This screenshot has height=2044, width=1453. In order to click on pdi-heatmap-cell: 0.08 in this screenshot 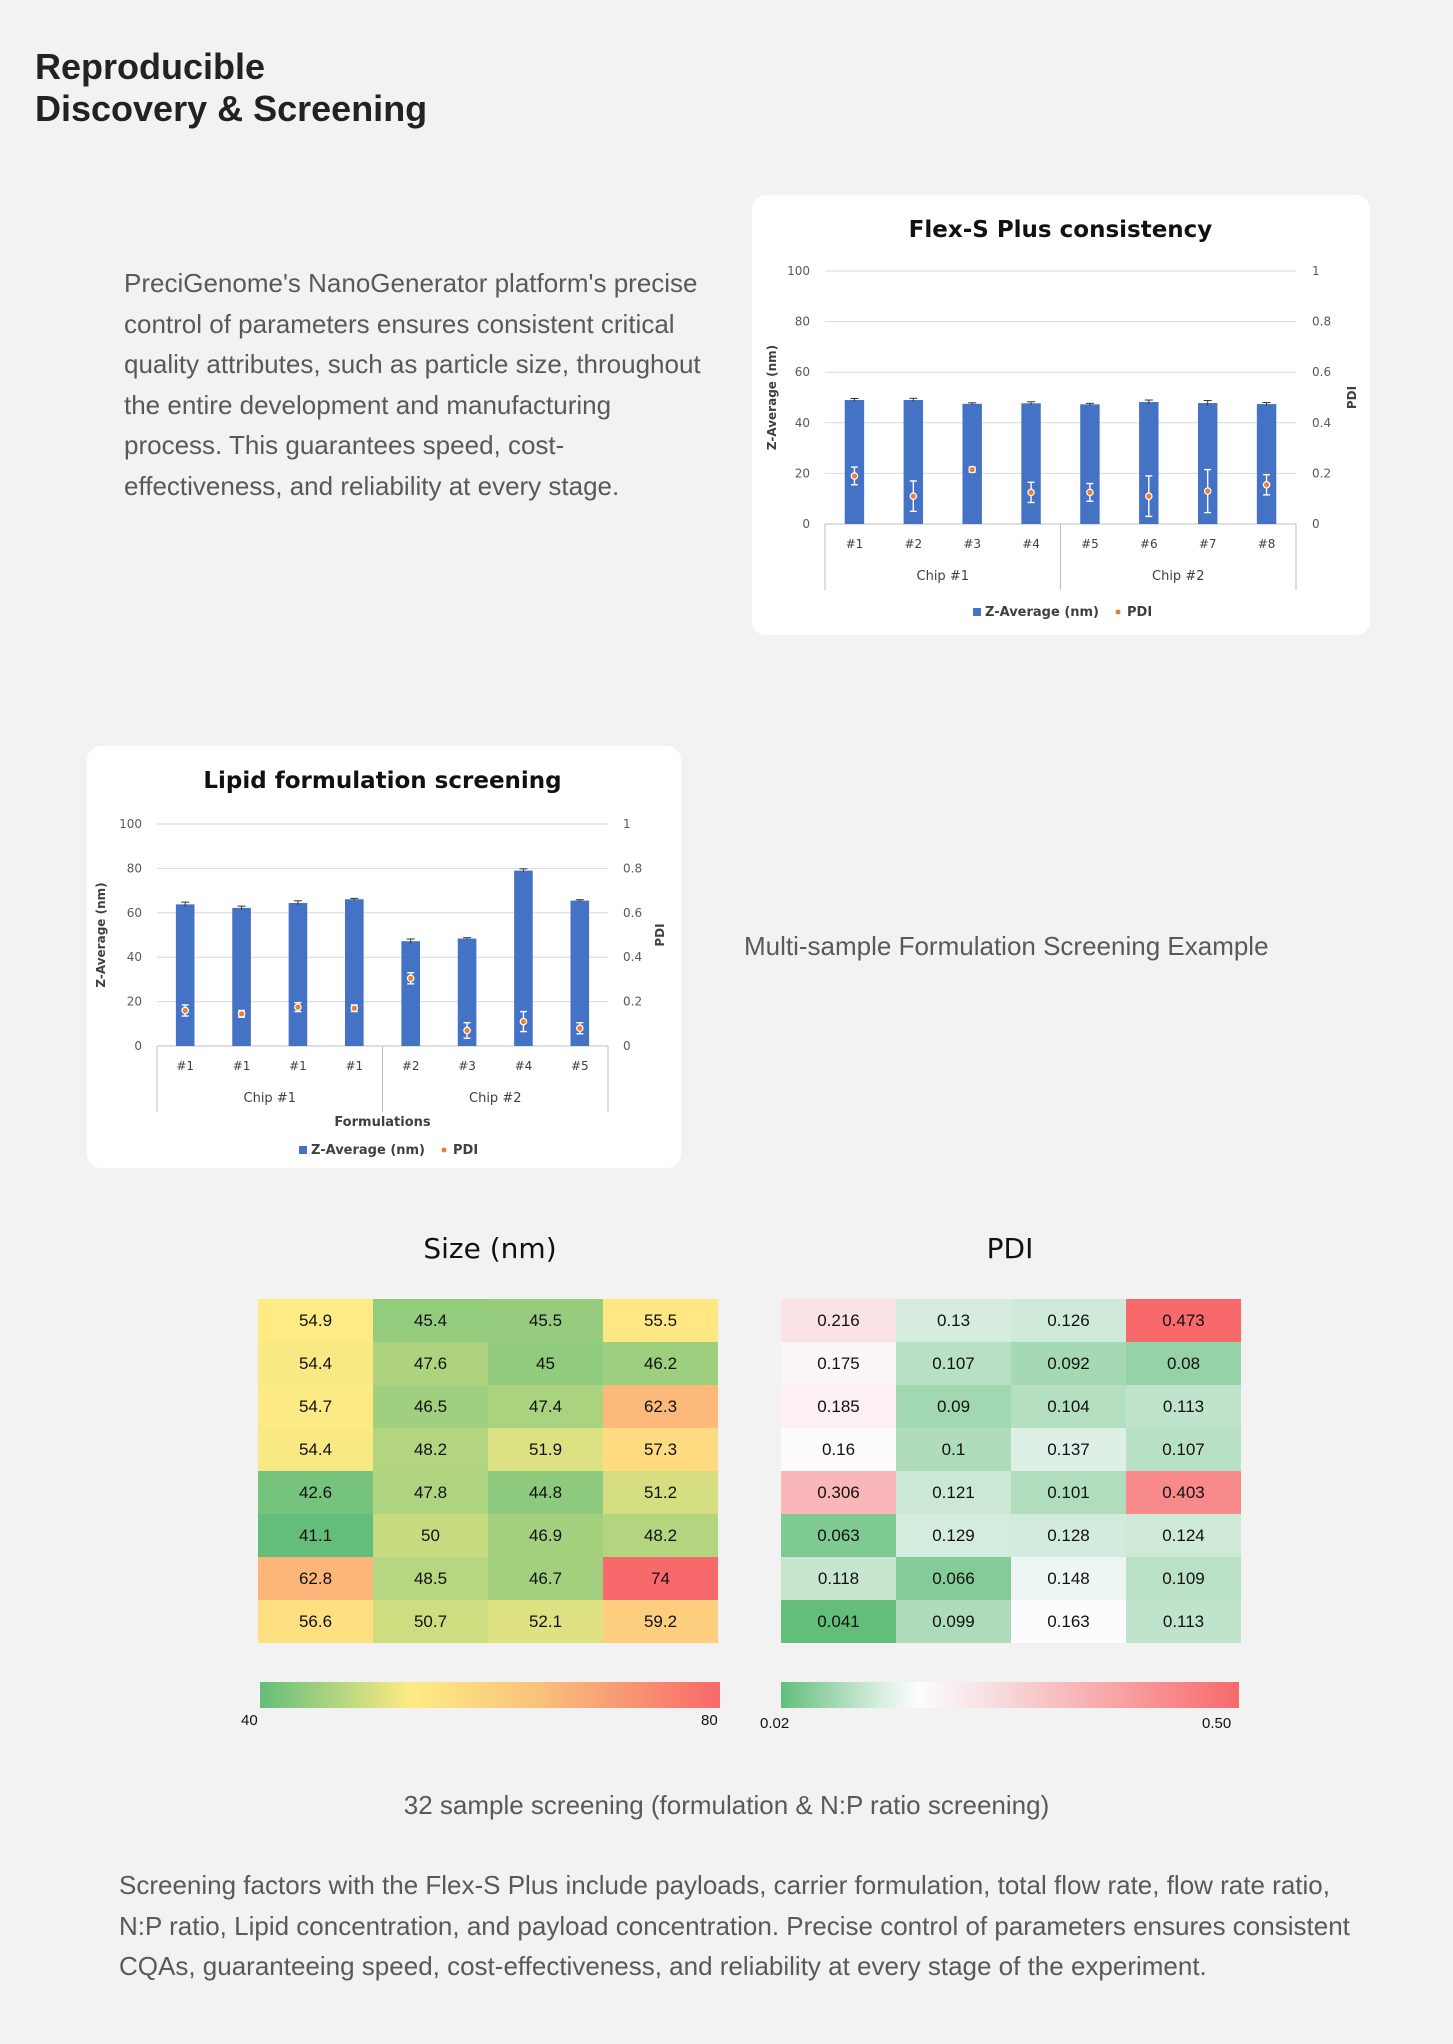, I will do `click(1183, 1363)`.